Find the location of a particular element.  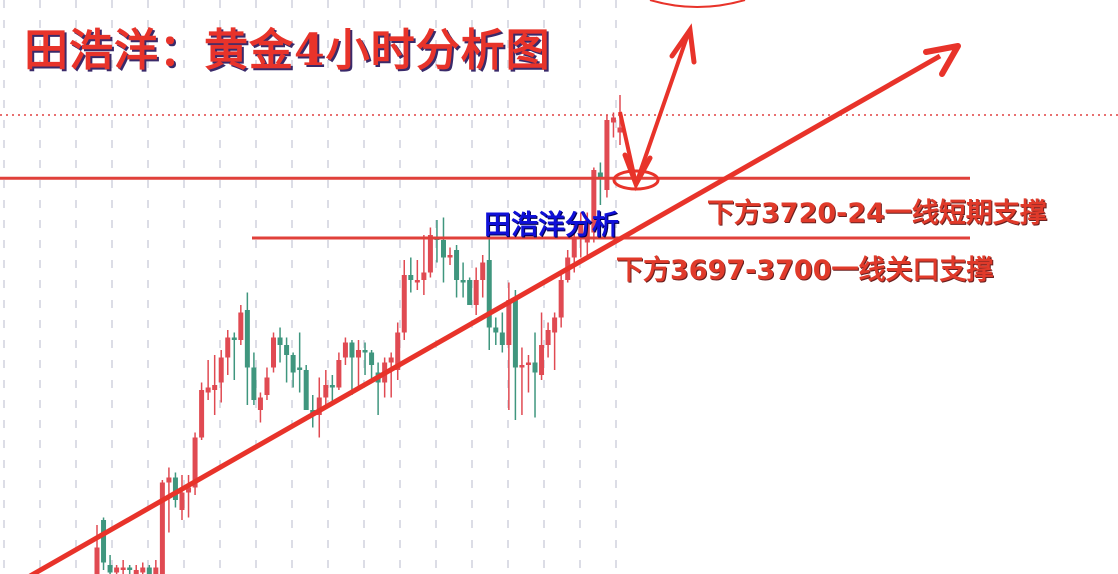

up-arrowhead-icon is located at coordinates (683, 44).